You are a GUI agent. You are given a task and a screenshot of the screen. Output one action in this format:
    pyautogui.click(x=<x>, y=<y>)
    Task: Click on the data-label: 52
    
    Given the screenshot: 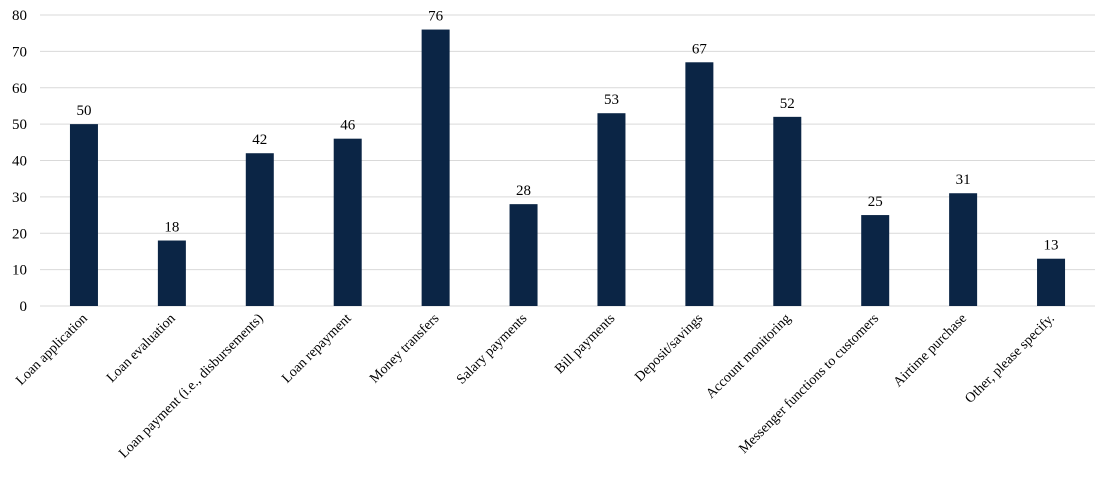 What is the action you would take?
    pyautogui.click(x=787, y=104)
    